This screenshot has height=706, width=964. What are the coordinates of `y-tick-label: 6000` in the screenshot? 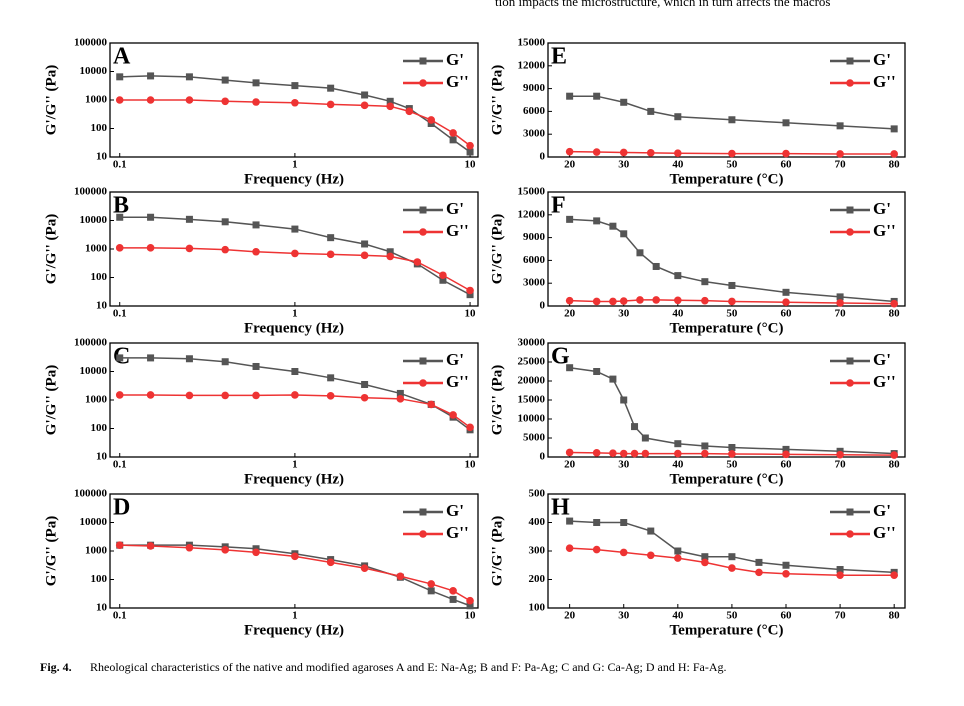 It's located at (534, 260).